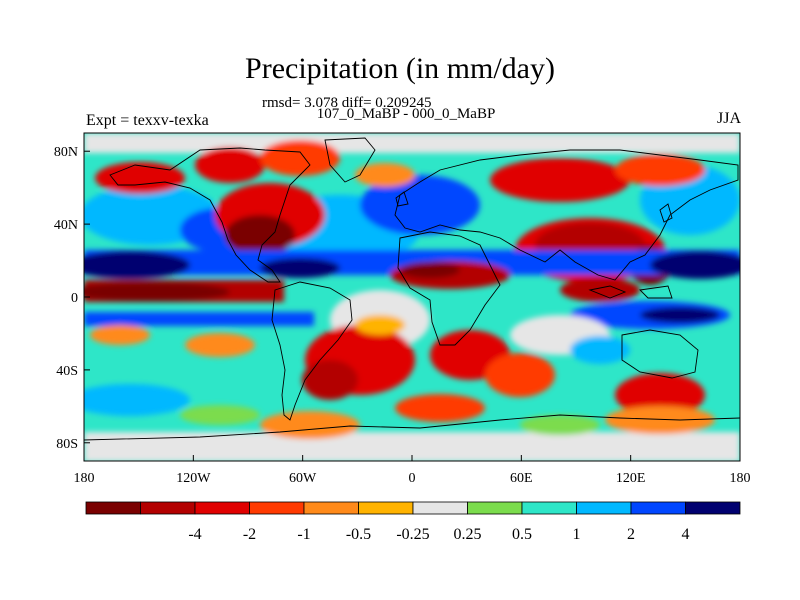 The height and width of the screenshot is (600, 800). I want to click on longitude-axis: 180 120W 60W 0 60E 120E 180, so click(412, 470).